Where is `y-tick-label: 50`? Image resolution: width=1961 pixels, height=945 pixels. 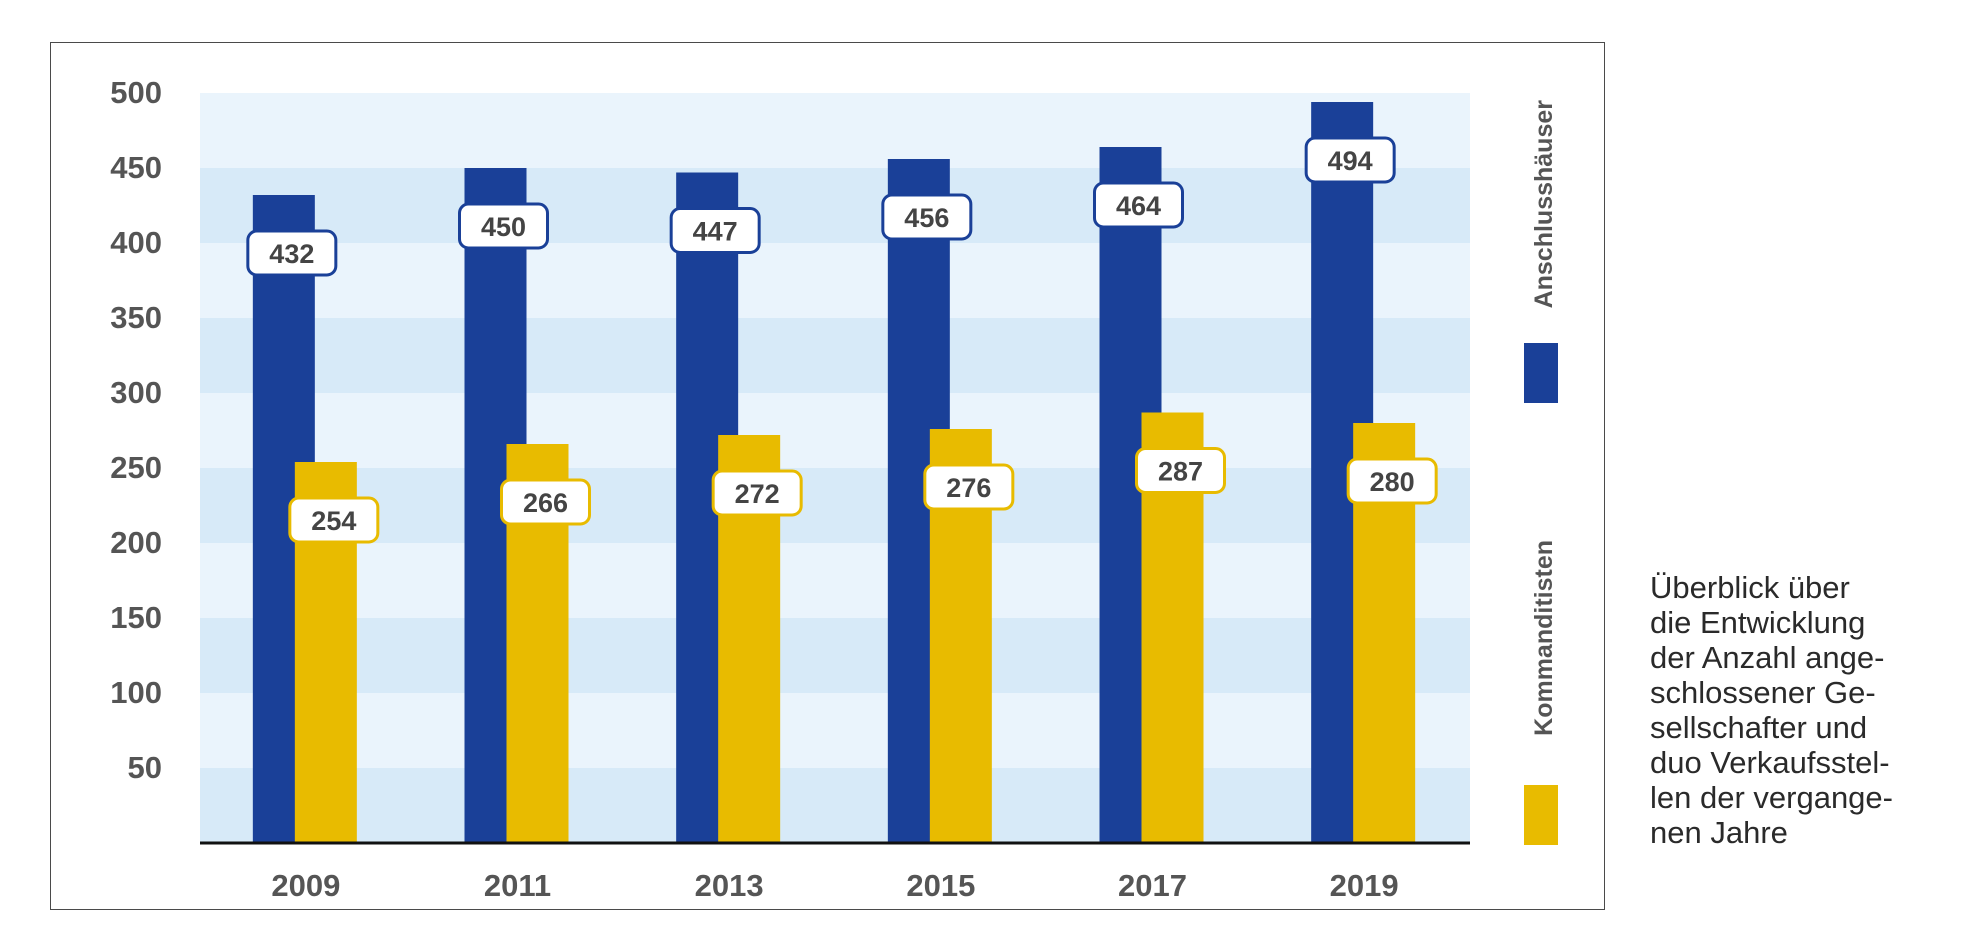
y-tick-label: 50 is located at coordinates (145, 767).